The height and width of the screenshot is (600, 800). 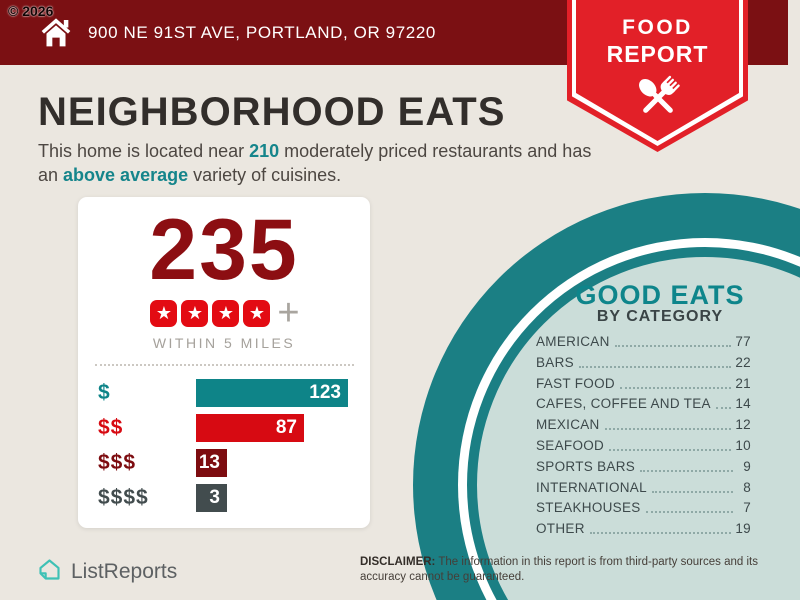 What do you see at coordinates (743, 445) in the screenshot?
I see `category-value: 10` at bounding box center [743, 445].